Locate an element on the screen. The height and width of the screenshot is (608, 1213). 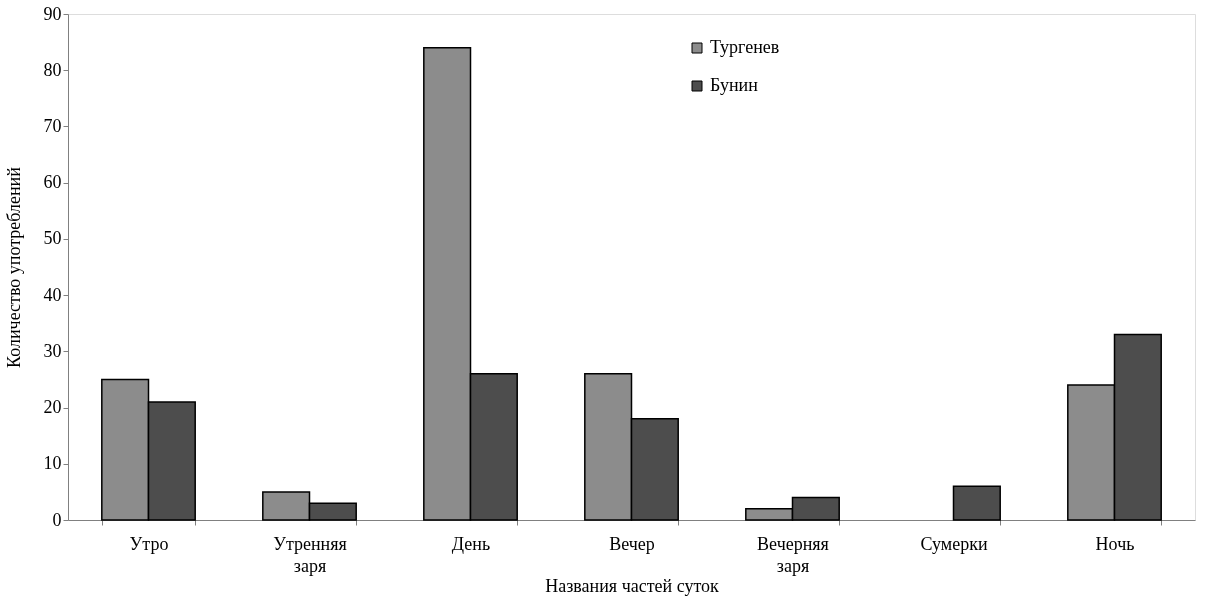
x-tick-label: Ночь is located at coordinates (1115, 543).